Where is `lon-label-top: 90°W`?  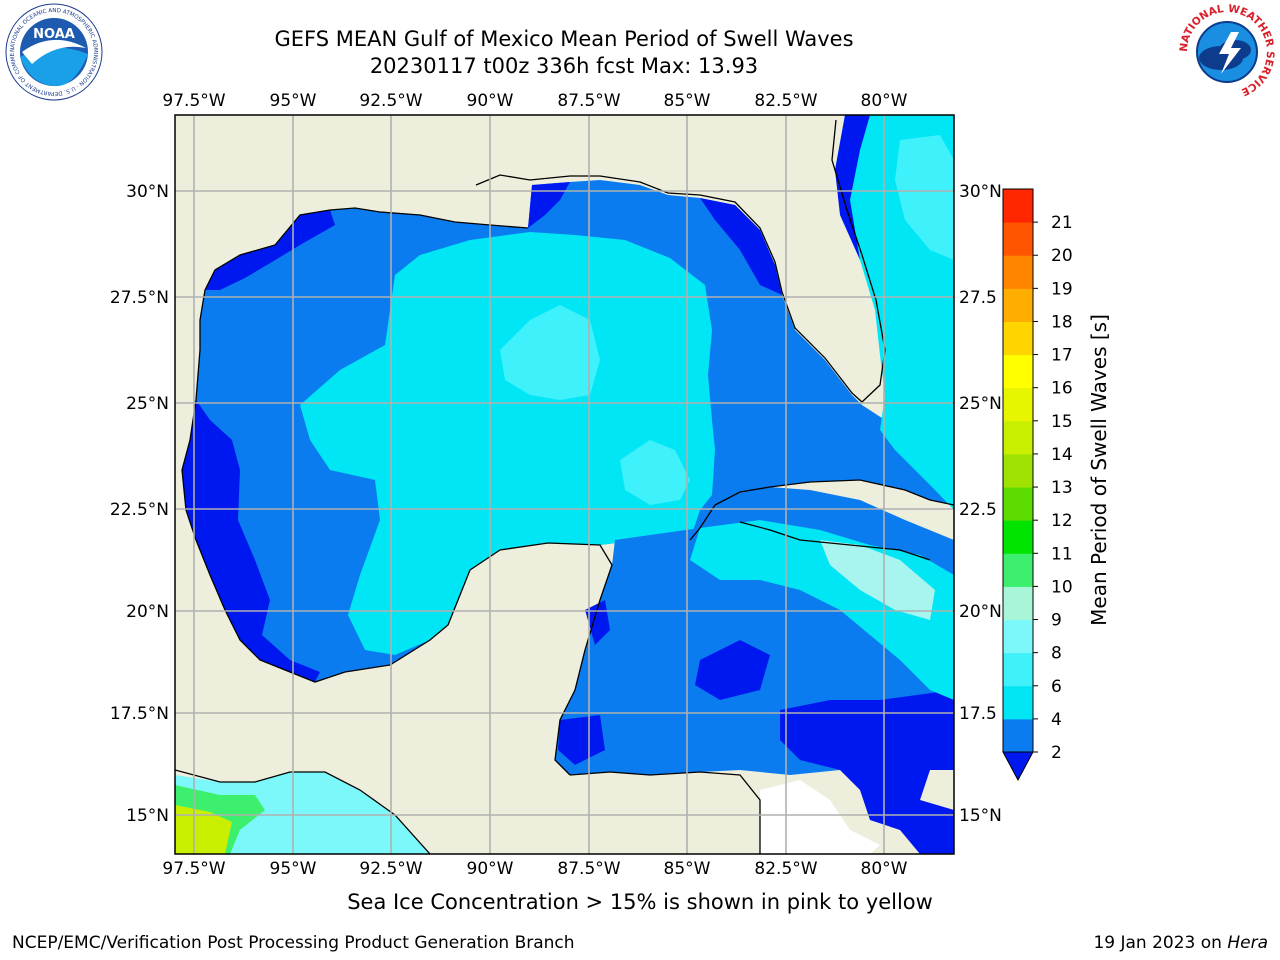
lon-label-top: 90°W is located at coordinates (490, 101).